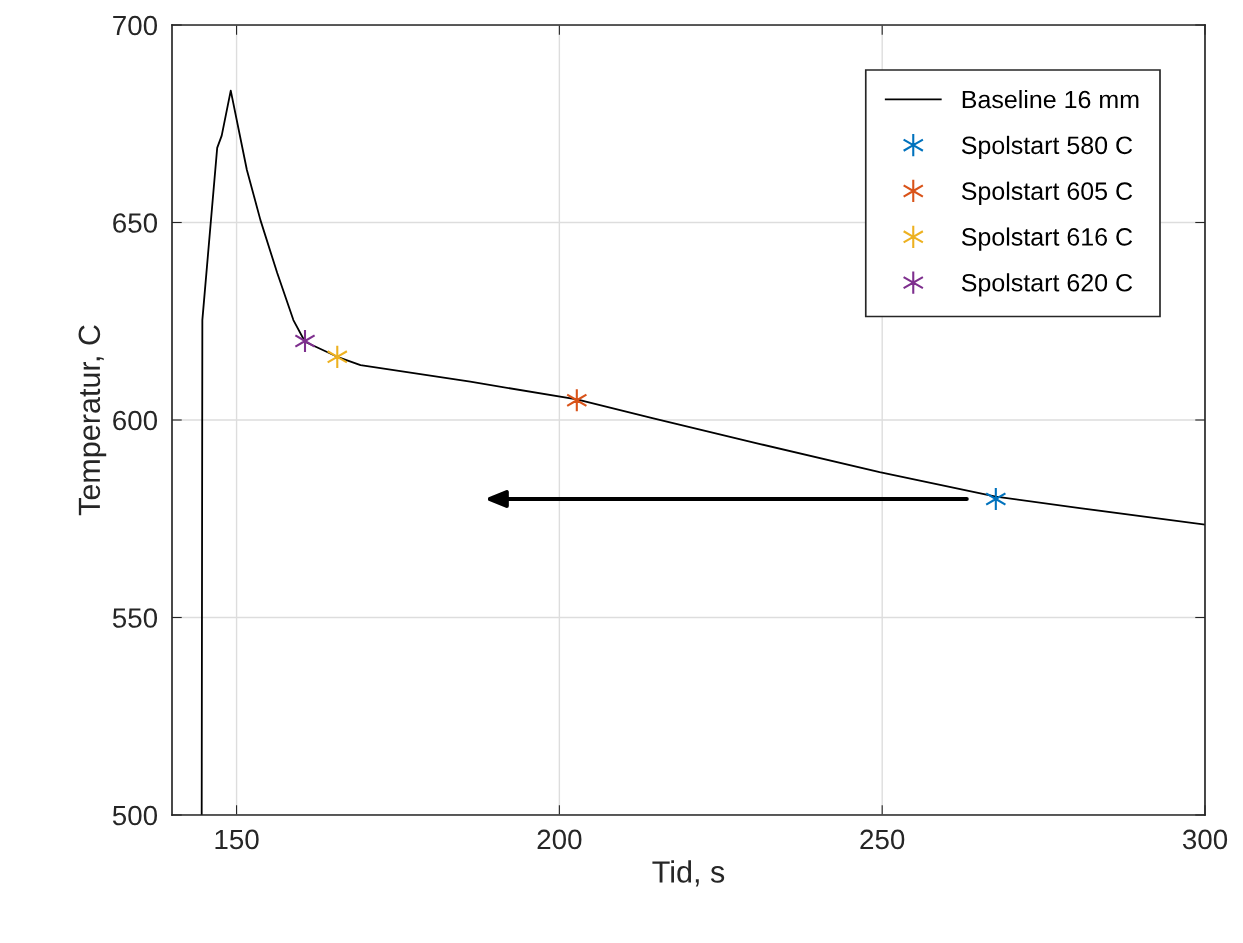 Image resolution: width=1243 pixels, height=943 pixels. I want to click on x-tick-label: 150, so click(237, 839).